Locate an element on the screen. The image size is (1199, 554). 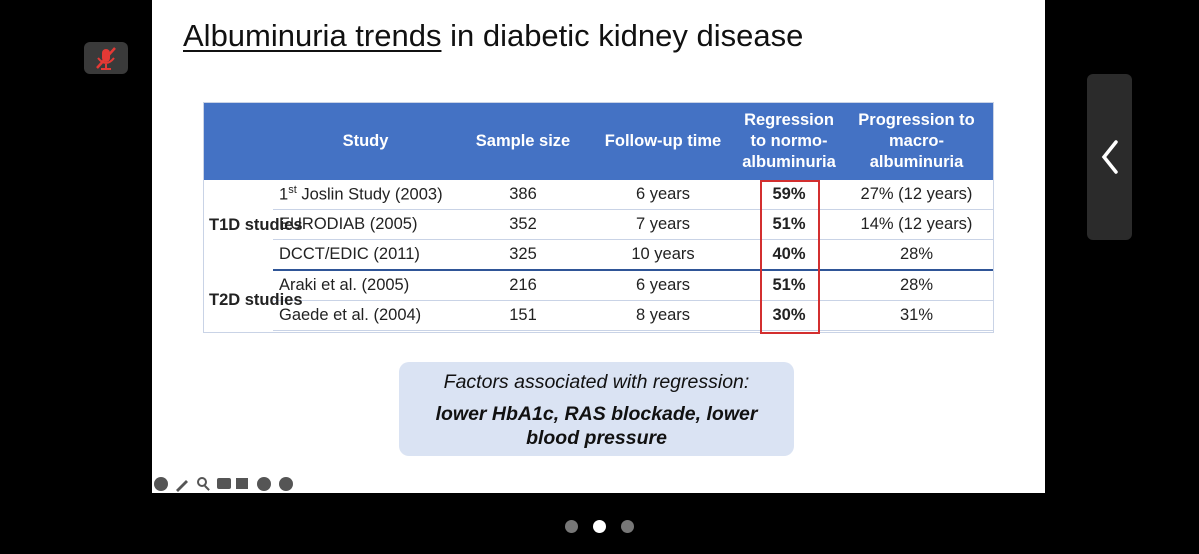
slide-toolbar is located at coordinates (223, 484).